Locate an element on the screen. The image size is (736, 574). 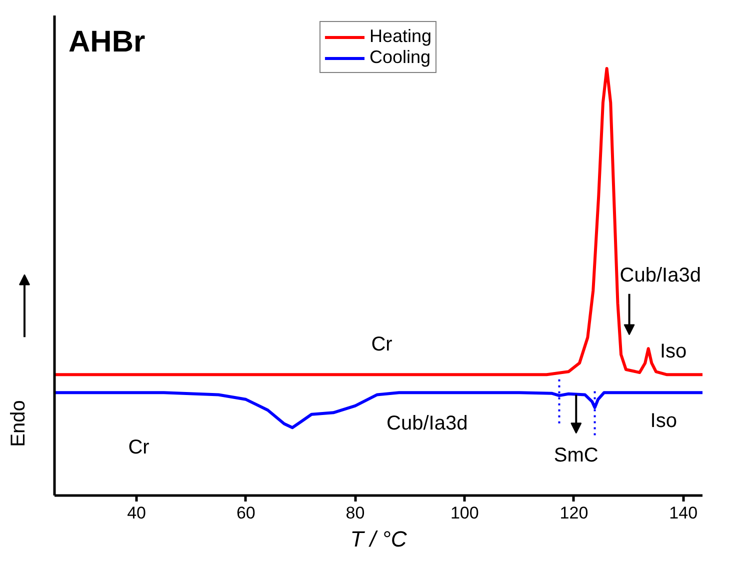
x-axis-title: T / °C is located at coordinates (378, 539).